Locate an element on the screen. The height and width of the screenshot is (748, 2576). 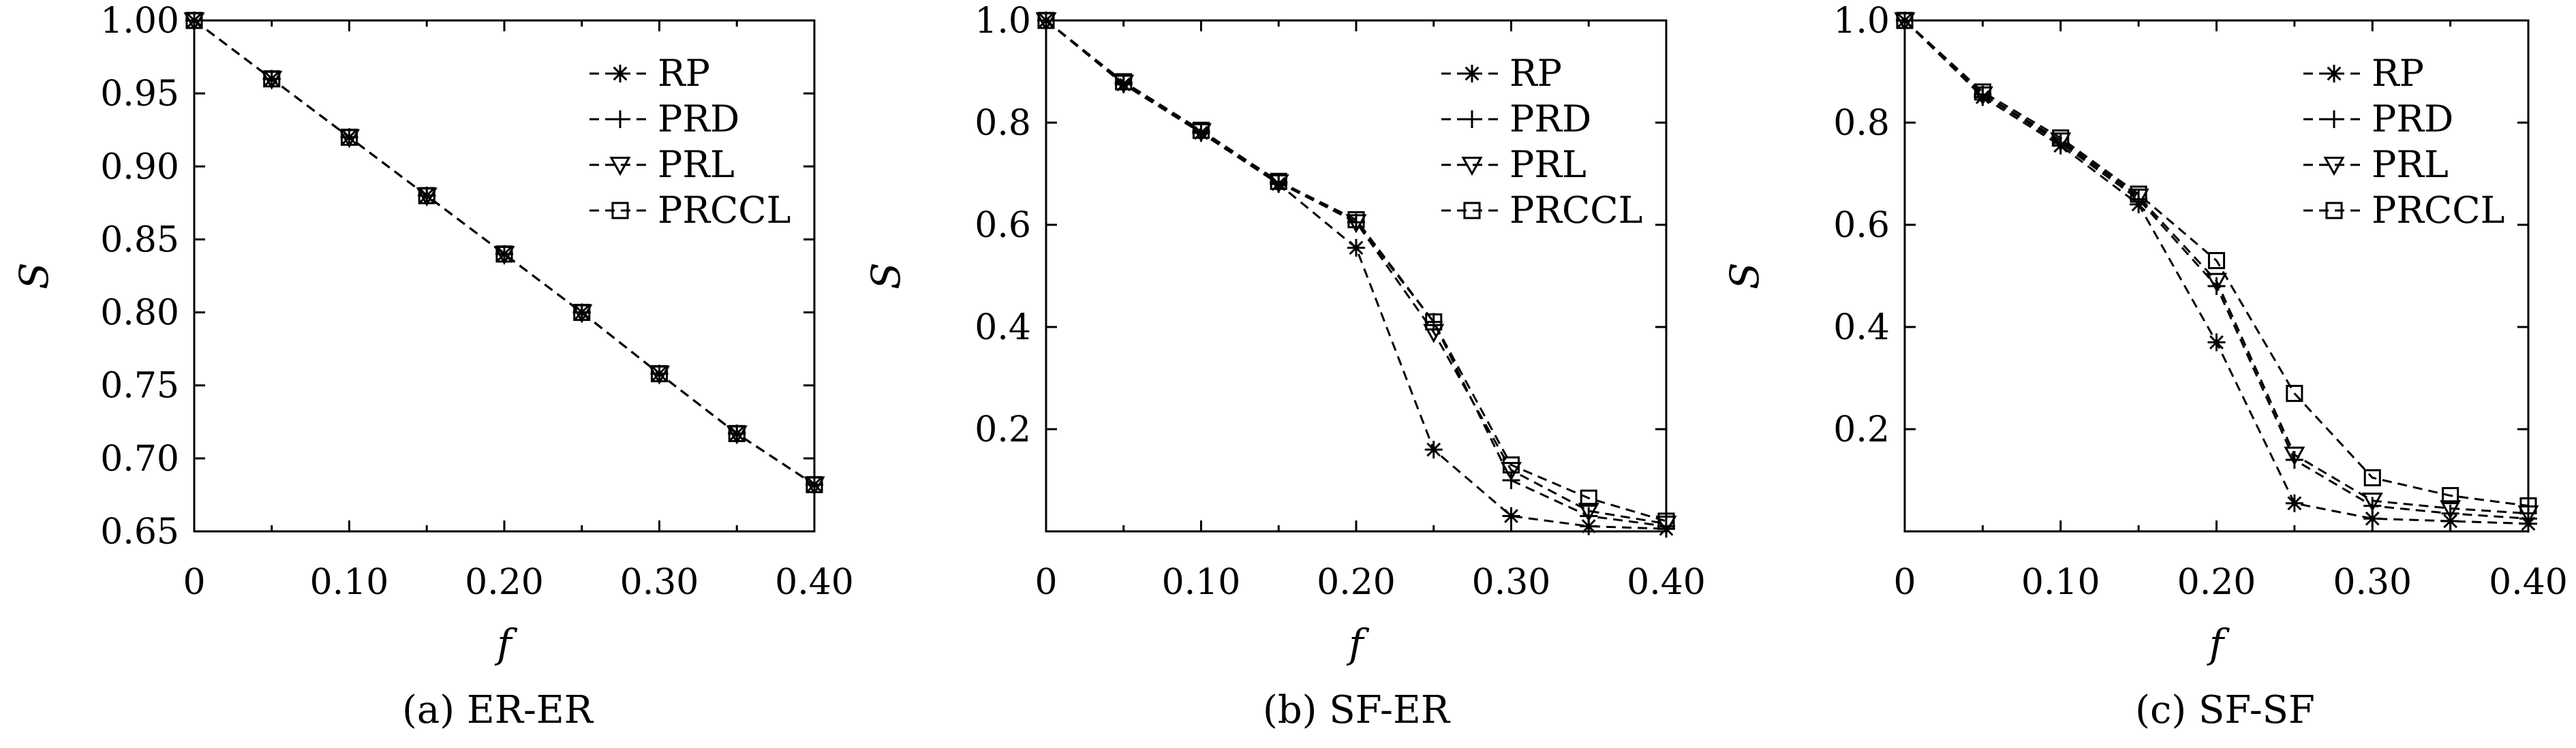
y-tick-label: 0.80 is located at coordinates (139, 314).